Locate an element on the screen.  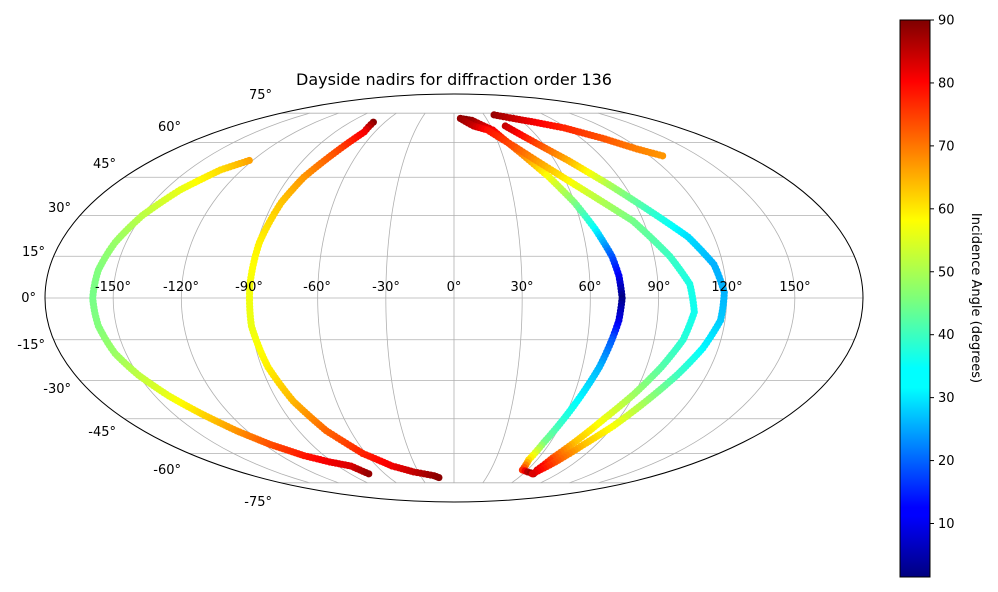
lon-tick-label: 30° is located at coordinates (521, 287).